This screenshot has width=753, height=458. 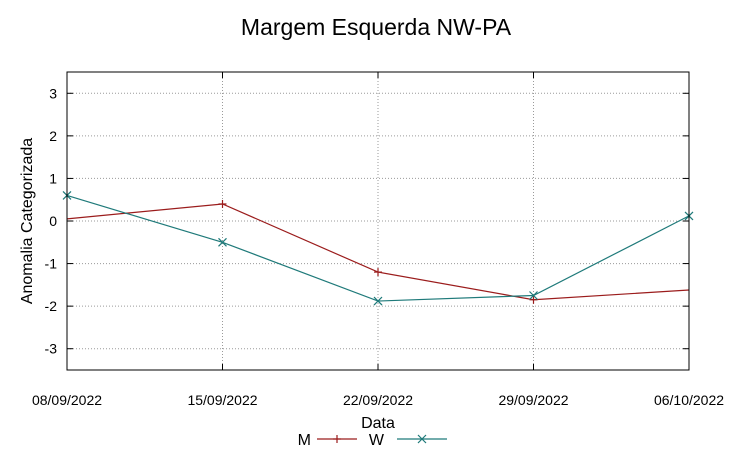 I want to click on y-tick-label: 0, so click(x=53, y=221).